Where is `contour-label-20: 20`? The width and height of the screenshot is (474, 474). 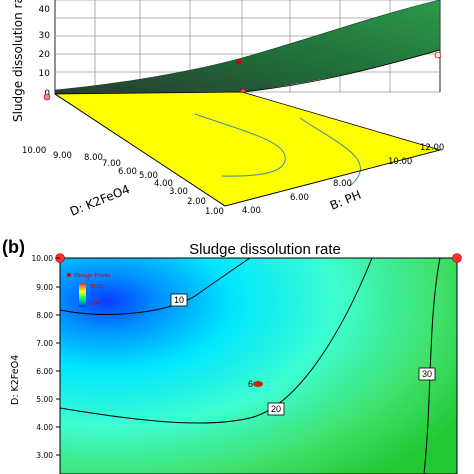 contour-label-20: 20 is located at coordinates (276, 409).